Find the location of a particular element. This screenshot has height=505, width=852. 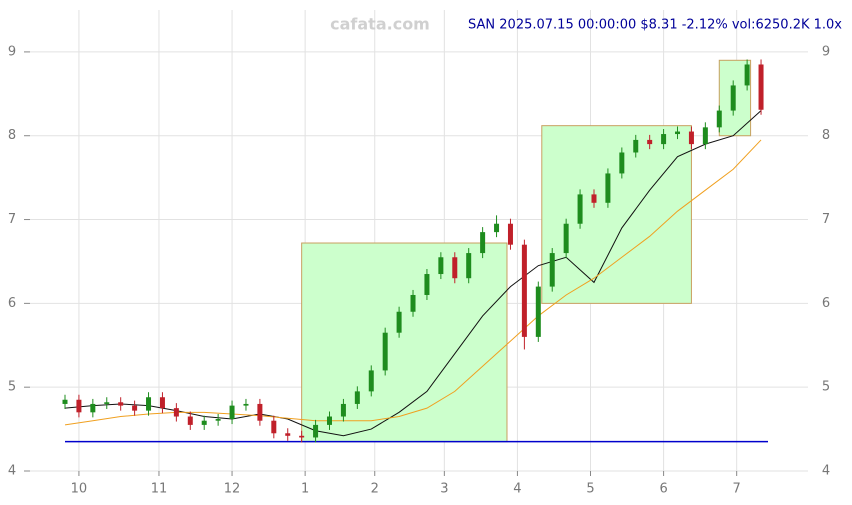

y-tick-label: 9 is located at coordinates (12, 51).